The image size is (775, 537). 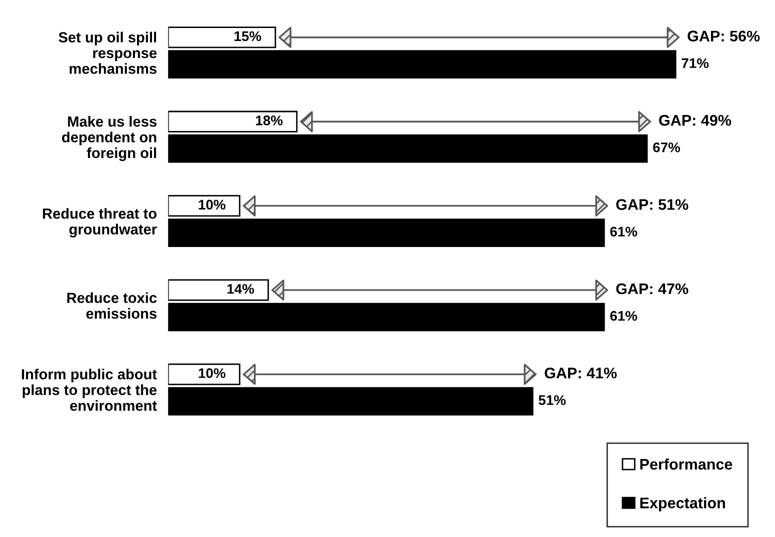 What do you see at coordinates (695, 63) in the screenshot?
I see `data-label: 71%` at bounding box center [695, 63].